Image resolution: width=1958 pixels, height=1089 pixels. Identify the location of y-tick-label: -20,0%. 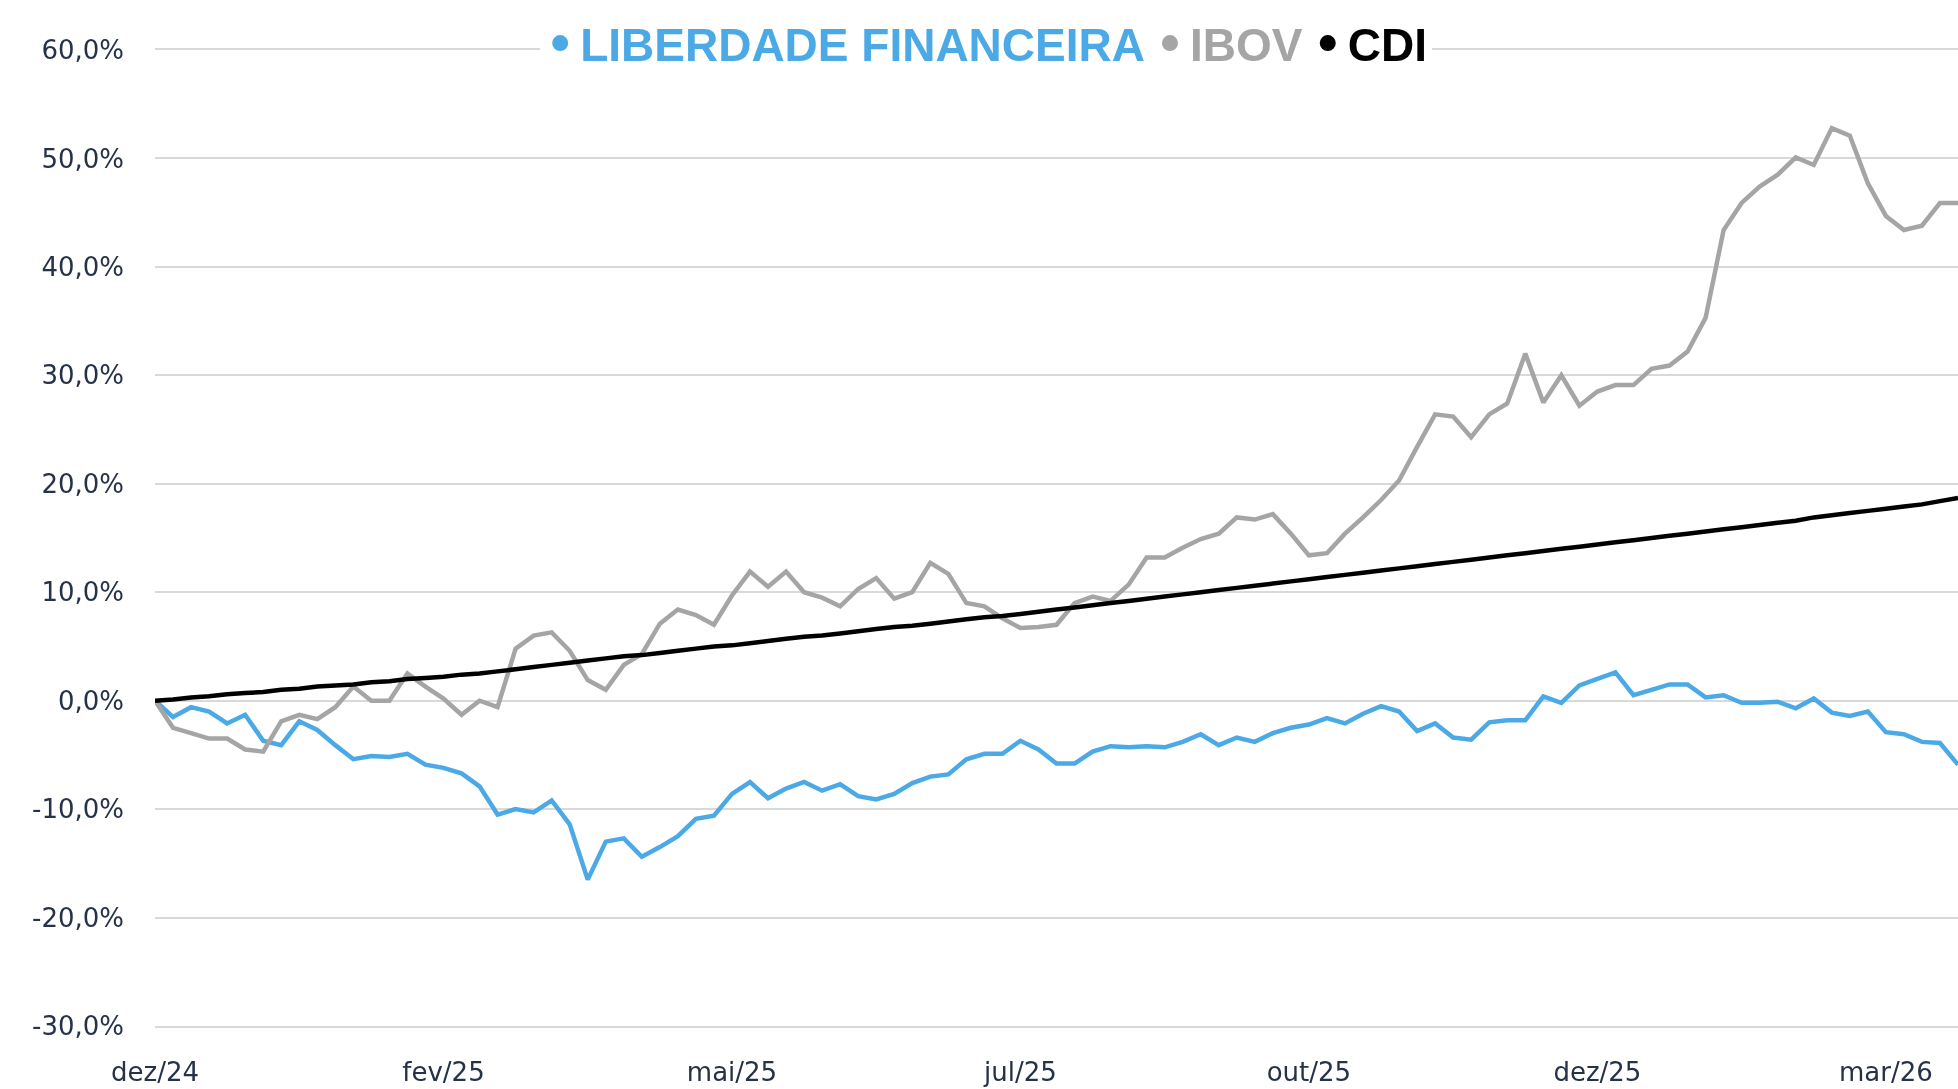
(78, 917).